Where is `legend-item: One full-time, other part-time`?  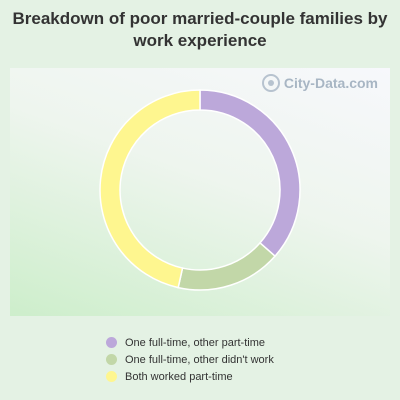 legend-item: One full-time, other part-time is located at coordinates (190, 342).